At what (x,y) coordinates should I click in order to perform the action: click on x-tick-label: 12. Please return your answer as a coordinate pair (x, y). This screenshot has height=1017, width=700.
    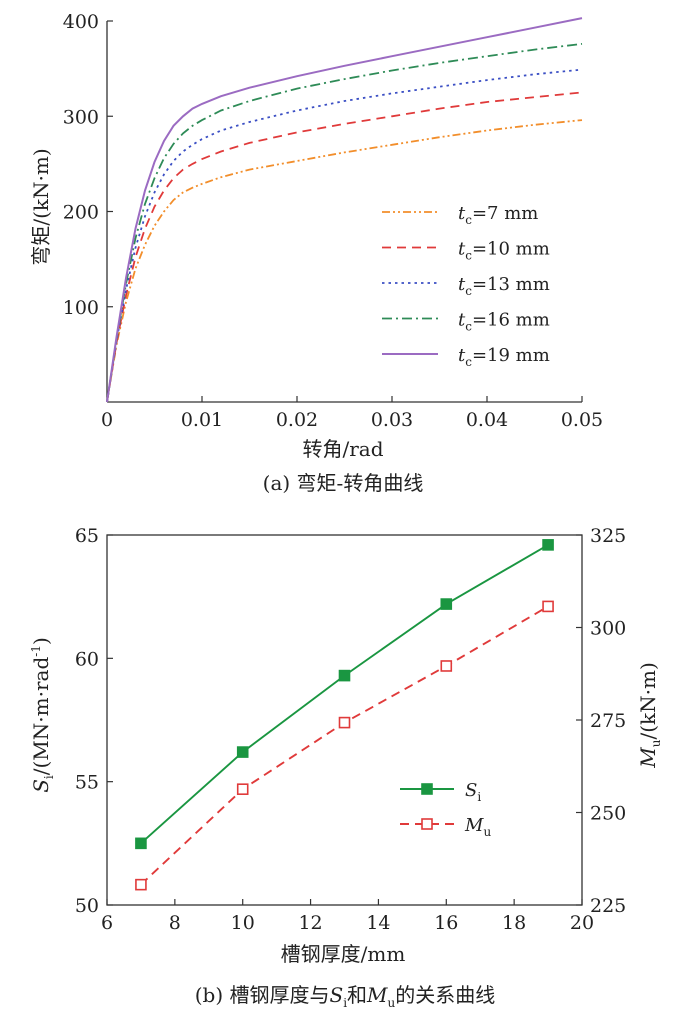
    Looking at the image, I should click on (310, 923).